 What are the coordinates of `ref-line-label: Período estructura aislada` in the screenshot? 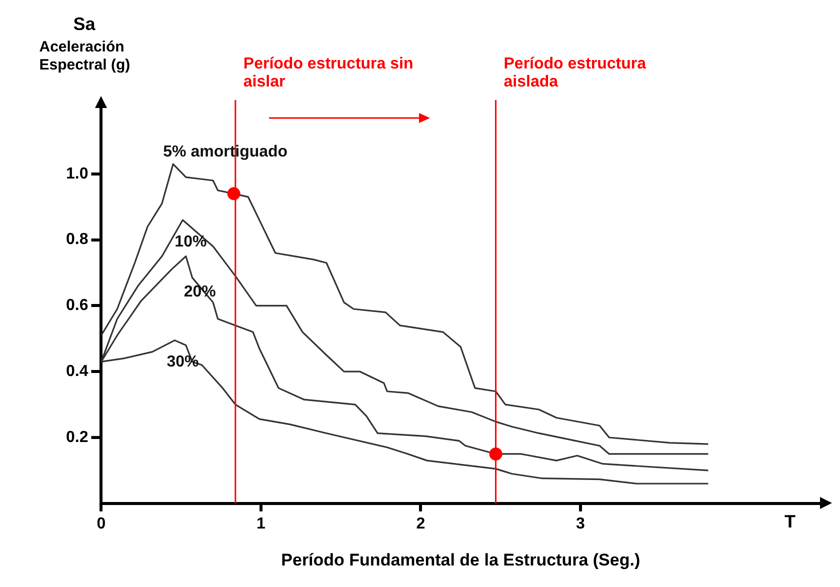 It's located at (575, 72).